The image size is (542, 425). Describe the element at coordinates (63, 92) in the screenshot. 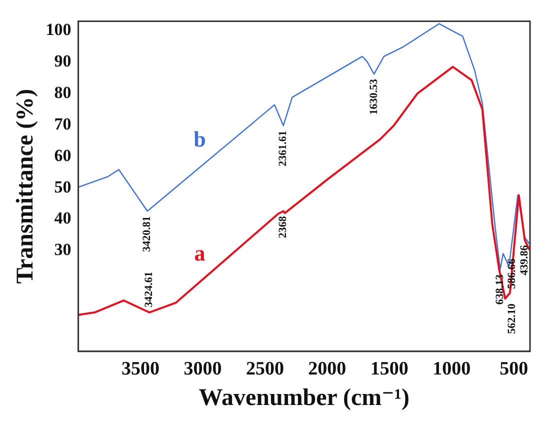

I see `y-tick-label: 80` at that location.